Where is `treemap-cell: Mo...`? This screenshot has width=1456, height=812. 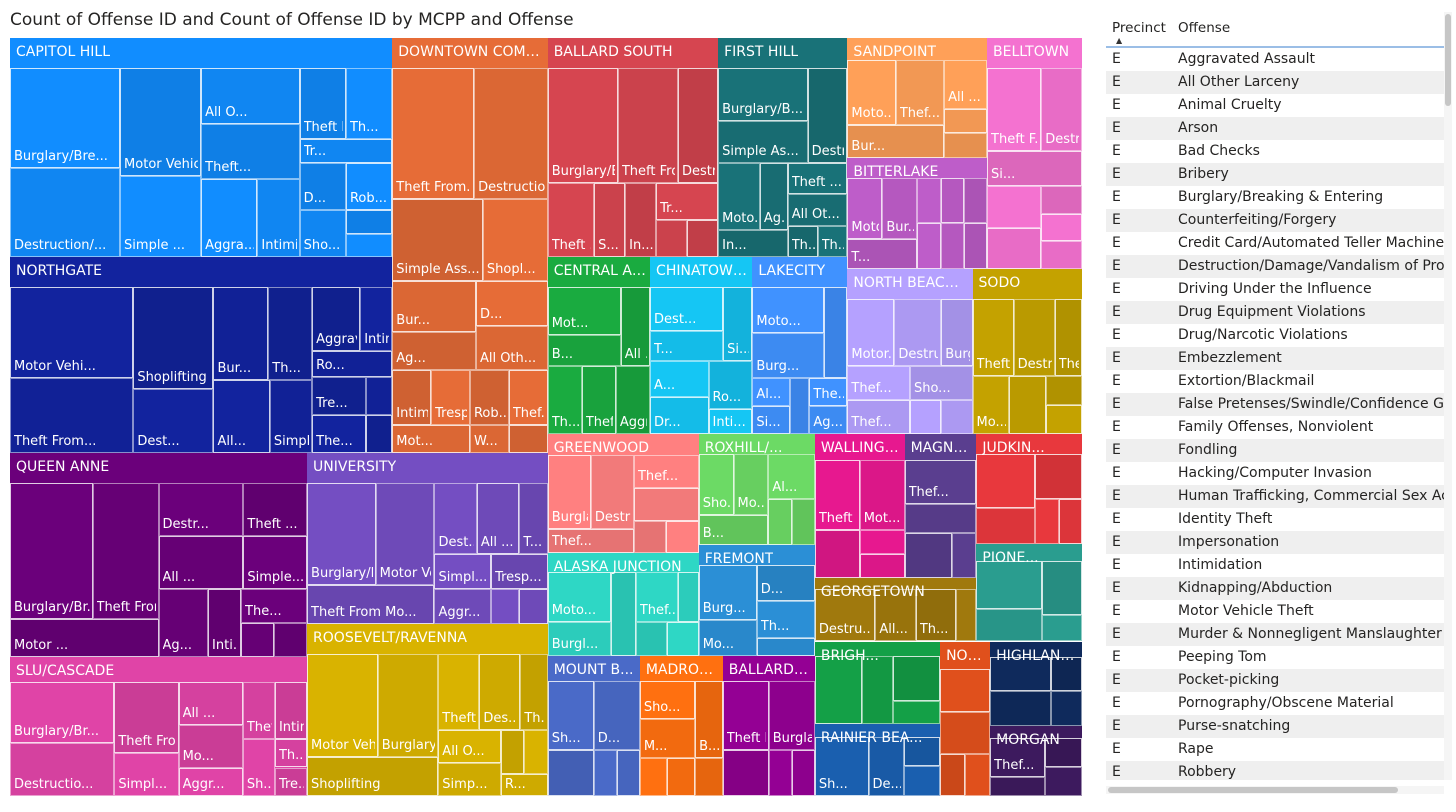 treemap-cell: Mo... is located at coordinates (727, 637).